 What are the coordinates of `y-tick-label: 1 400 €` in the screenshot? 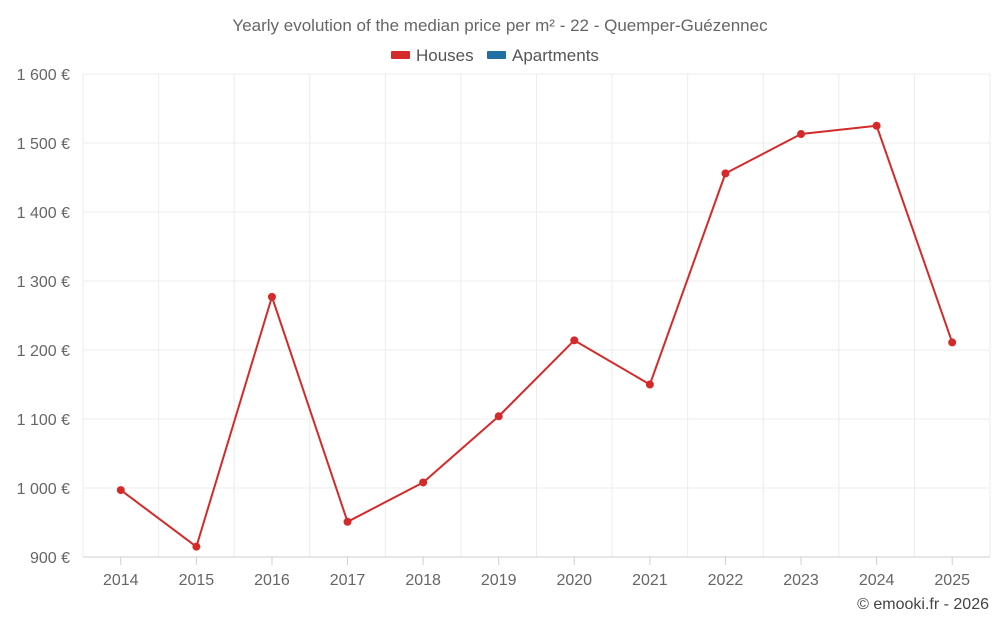 It's located at (43, 213).